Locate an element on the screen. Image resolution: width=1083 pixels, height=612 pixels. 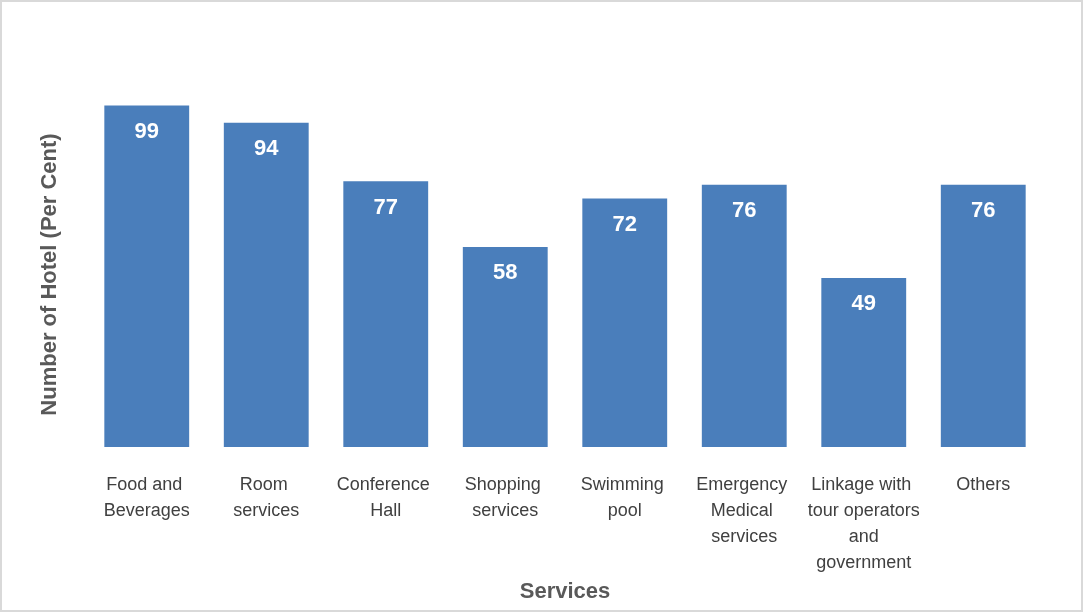
x-tick-label: Linkage with tour operators and government is located at coordinates (863, 523).